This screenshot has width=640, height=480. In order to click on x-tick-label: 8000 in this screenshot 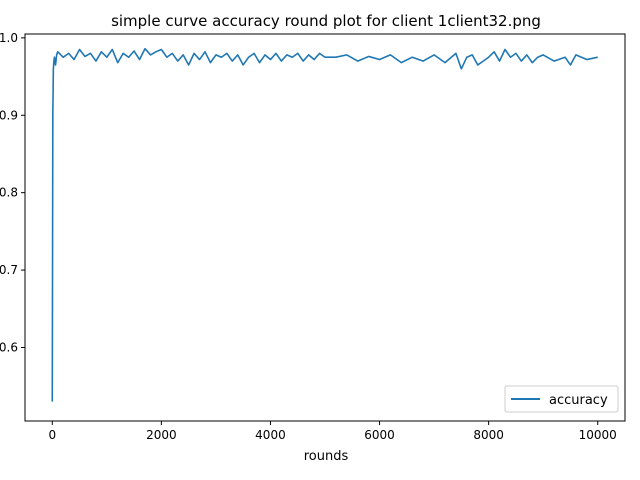, I will do `click(488, 435)`.